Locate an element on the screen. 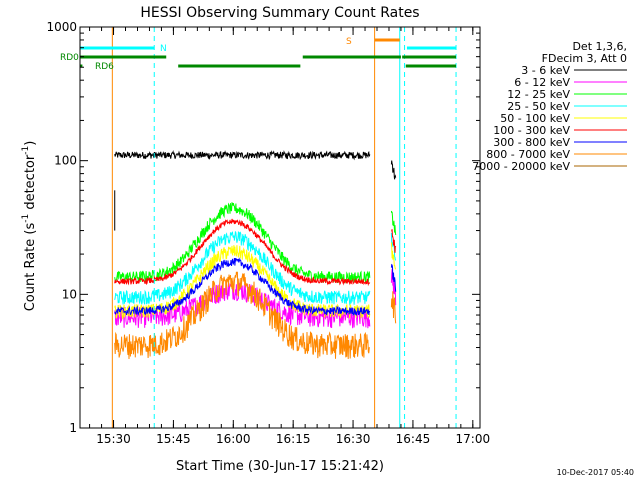  legend-header: Det 1,3,6, is located at coordinates (599, 46).